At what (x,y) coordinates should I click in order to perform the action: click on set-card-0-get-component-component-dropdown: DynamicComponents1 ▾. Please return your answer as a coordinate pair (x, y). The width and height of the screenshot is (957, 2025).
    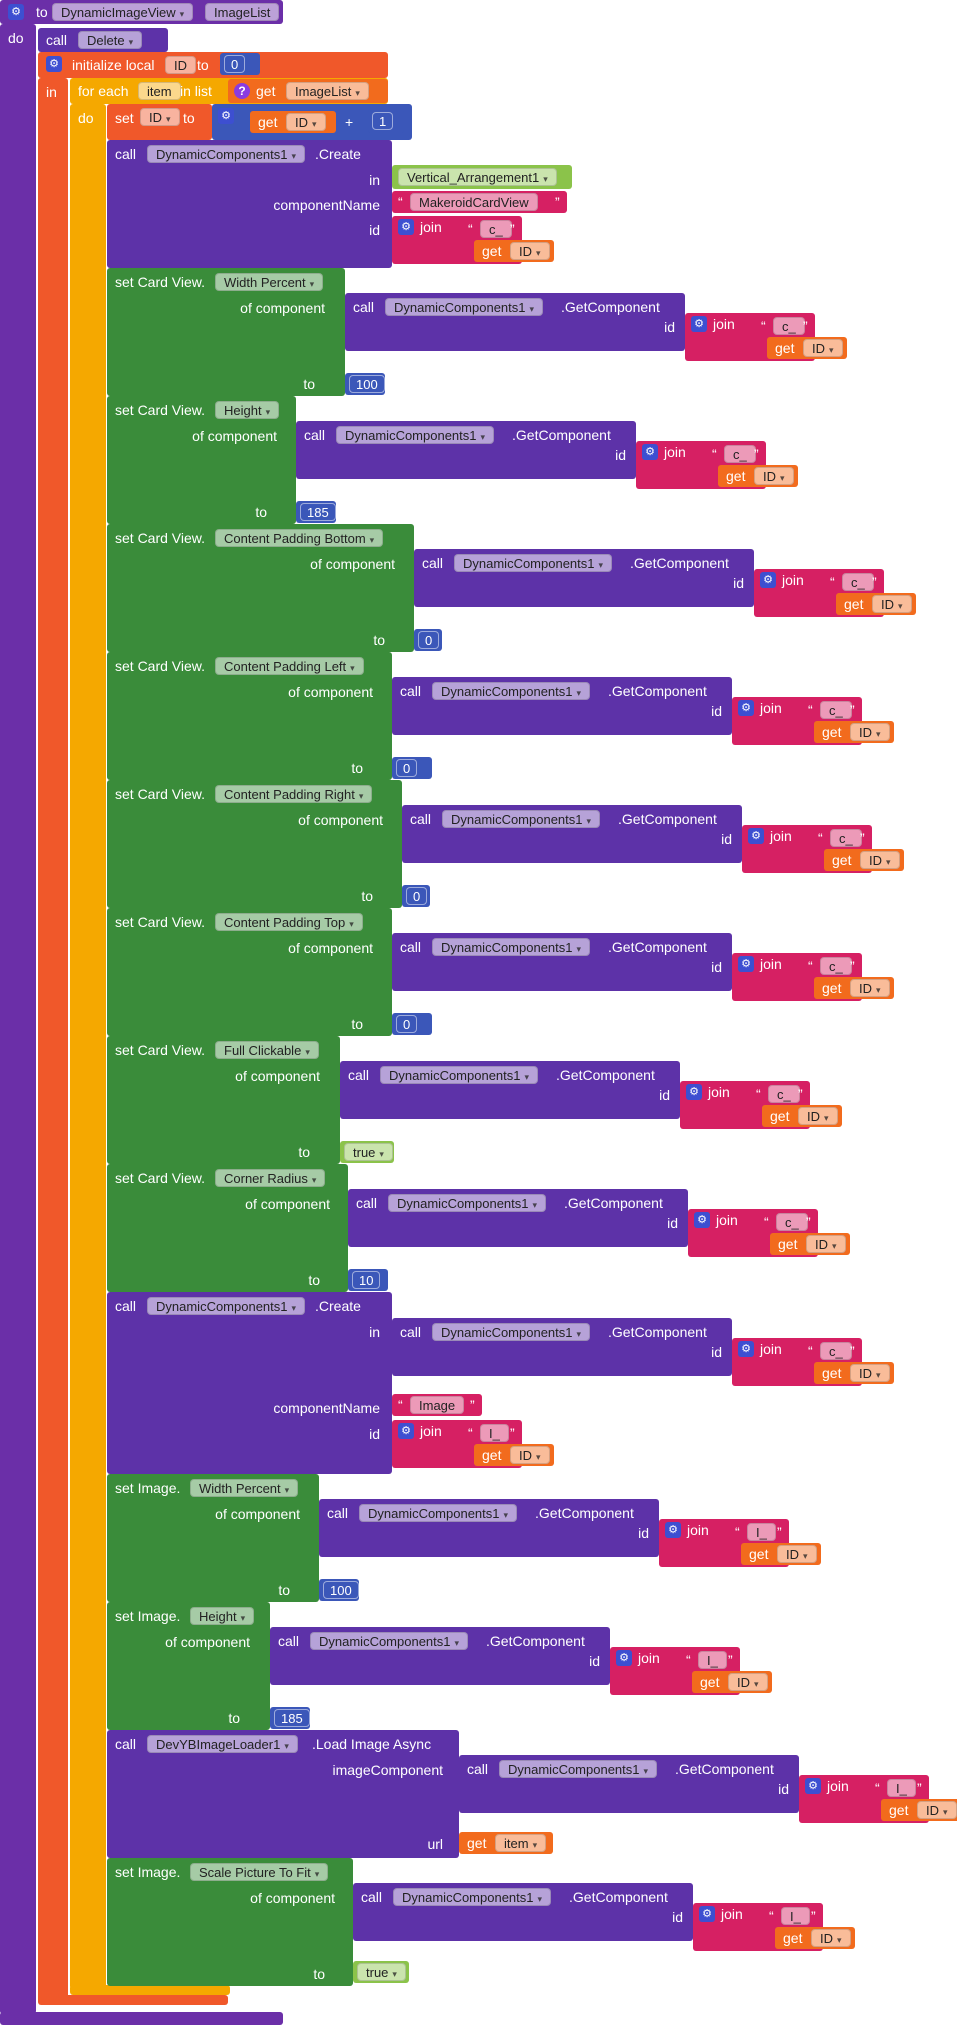
    Looking at the image, I should click on (464, 307).